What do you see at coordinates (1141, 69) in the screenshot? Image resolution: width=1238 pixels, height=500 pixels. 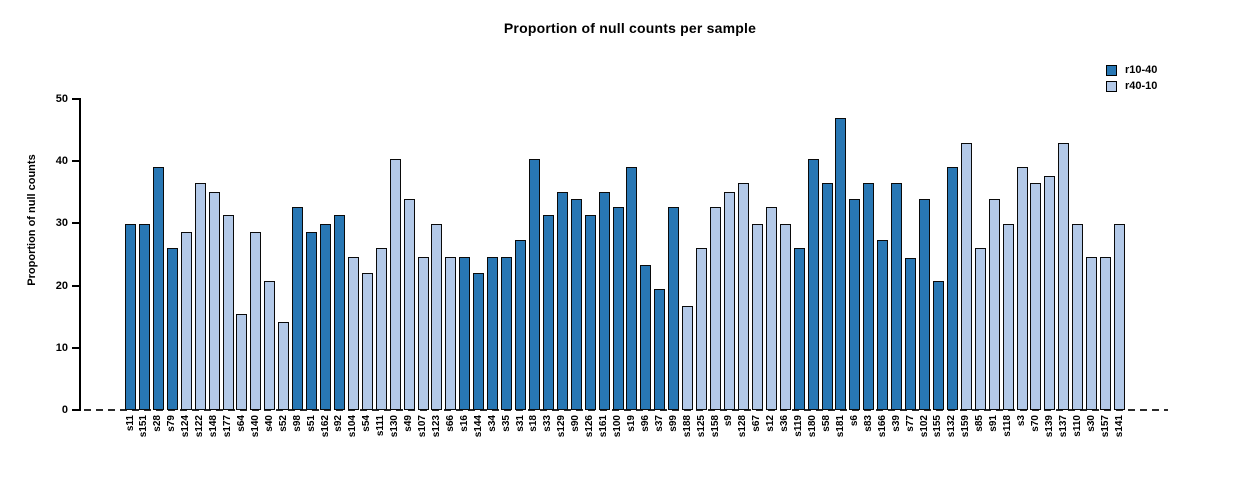 I see `legend-label: r10-40` at bounding box center [1141, 69].